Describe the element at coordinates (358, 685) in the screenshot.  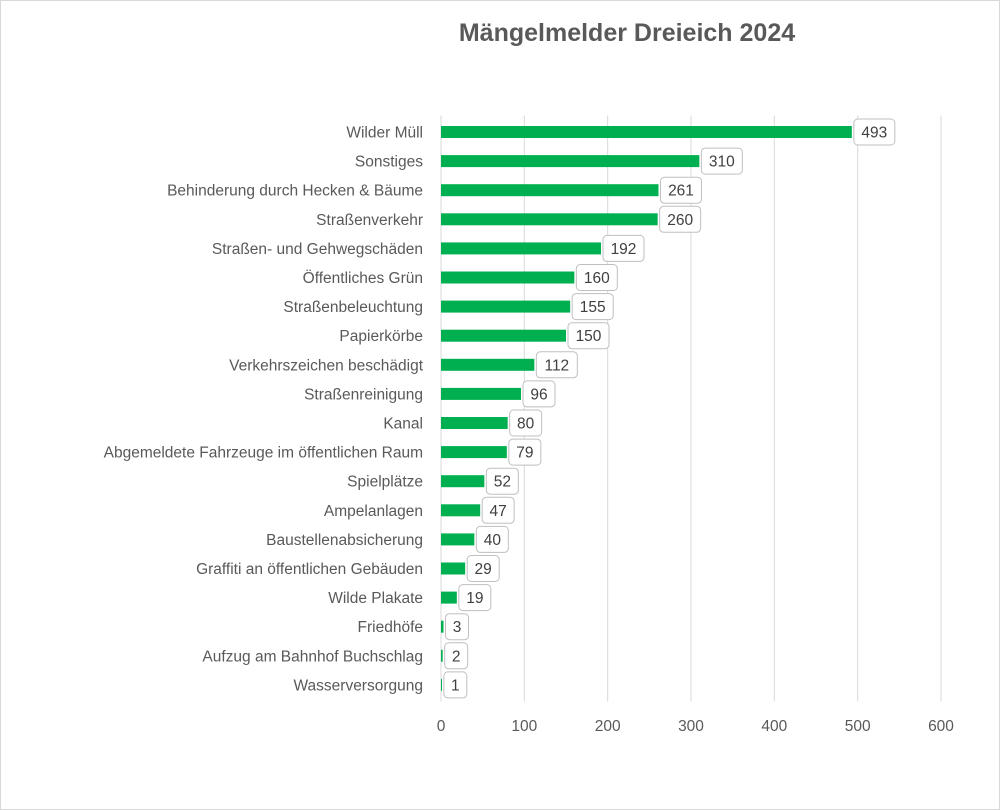
I see `category-label: Wasserversorgung` at that location.